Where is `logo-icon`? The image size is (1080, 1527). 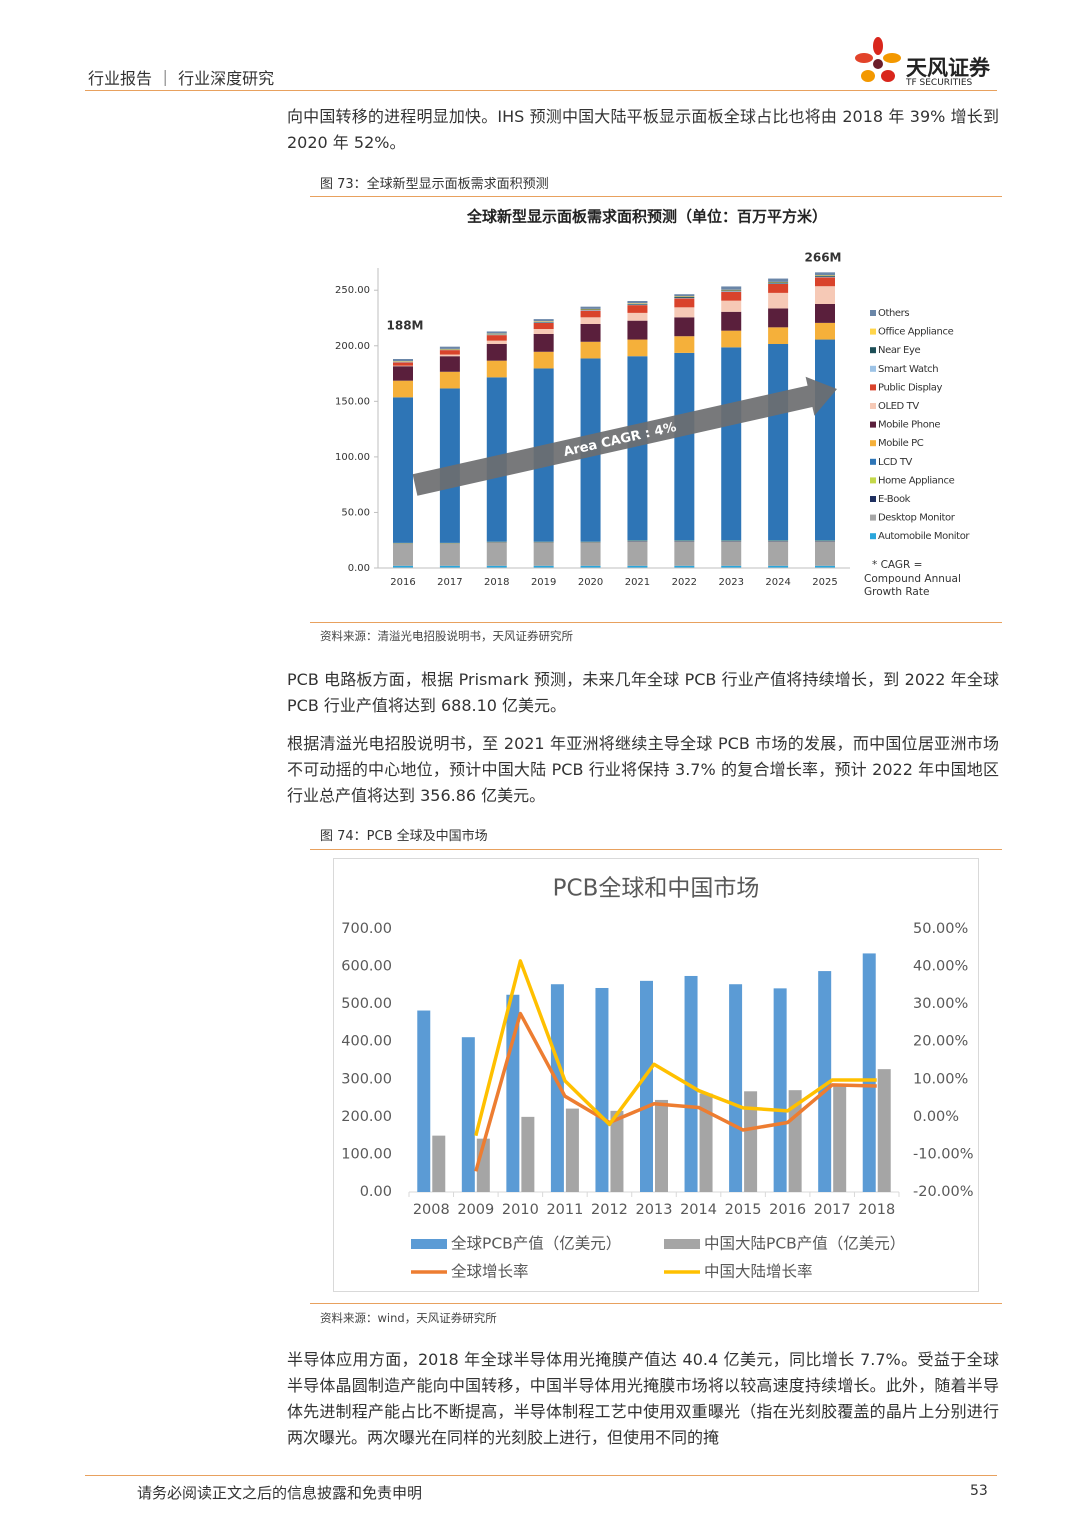
logo-icon is located at coordinates (878, 59).